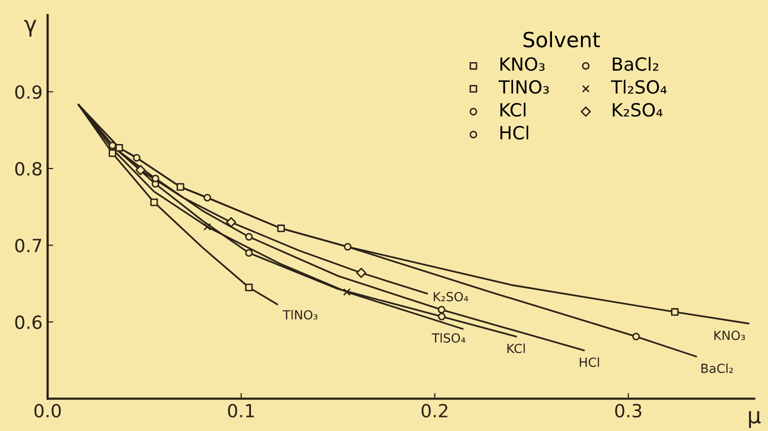 This screenshot has height=431, width=768. What do you see at coordinates (449, 338) in the screenshot?
I see `annotation: TlSO₄` at bounding box center [449, 338].